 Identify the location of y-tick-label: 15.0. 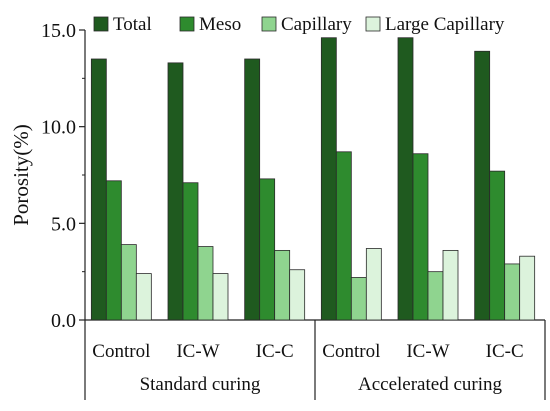
(58, 31).